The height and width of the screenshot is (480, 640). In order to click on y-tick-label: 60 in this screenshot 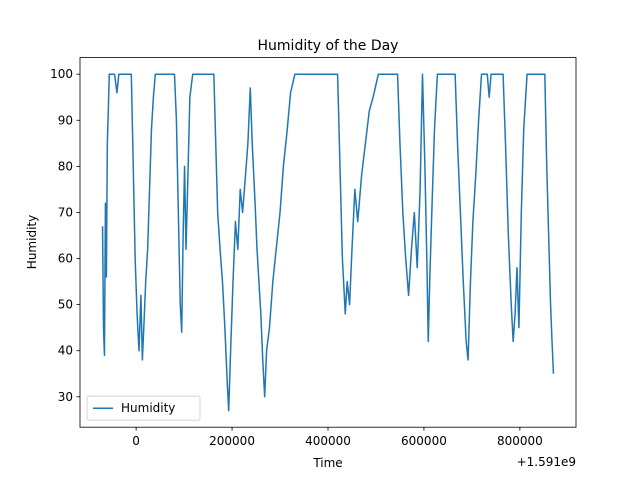, I will do `click(65, 259)`.